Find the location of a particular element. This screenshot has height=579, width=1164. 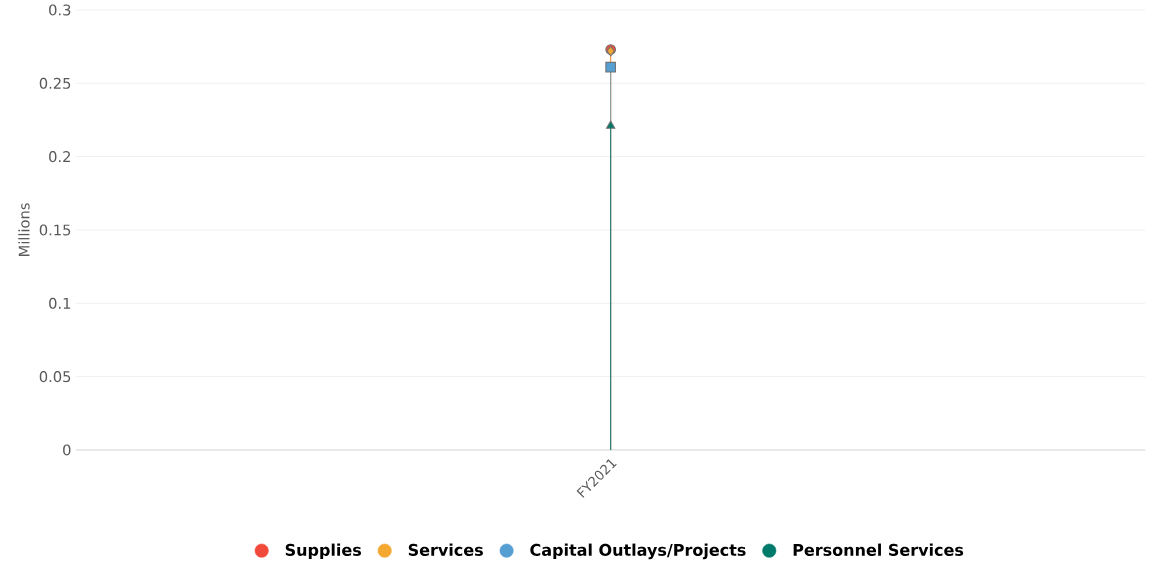

y-axis-title: Millions is located at coordinates (24, 230).